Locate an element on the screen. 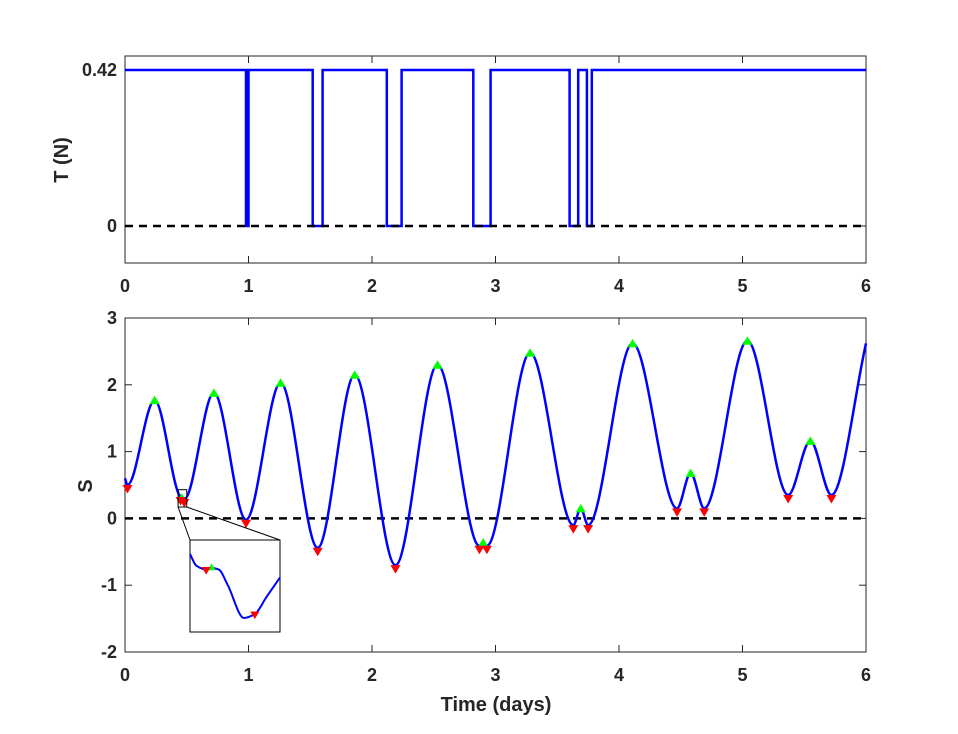 Image resolution: width=958 pixels, height=734 pixels. bottom-x-tick-label: 0 is located at coordinates (125, 675).